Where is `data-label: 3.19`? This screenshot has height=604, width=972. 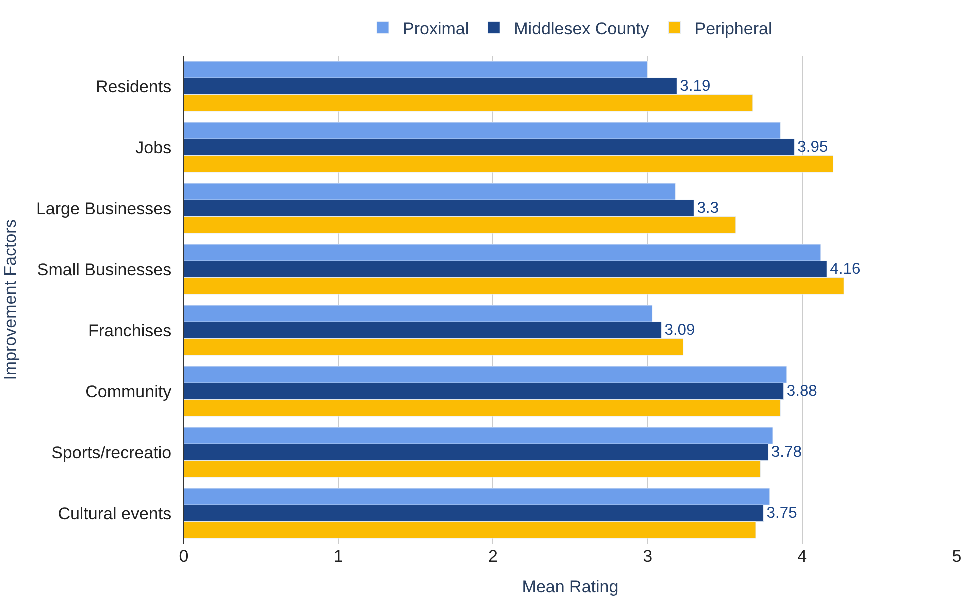
data-label: 3.19 is located at coordinates (695, 86).